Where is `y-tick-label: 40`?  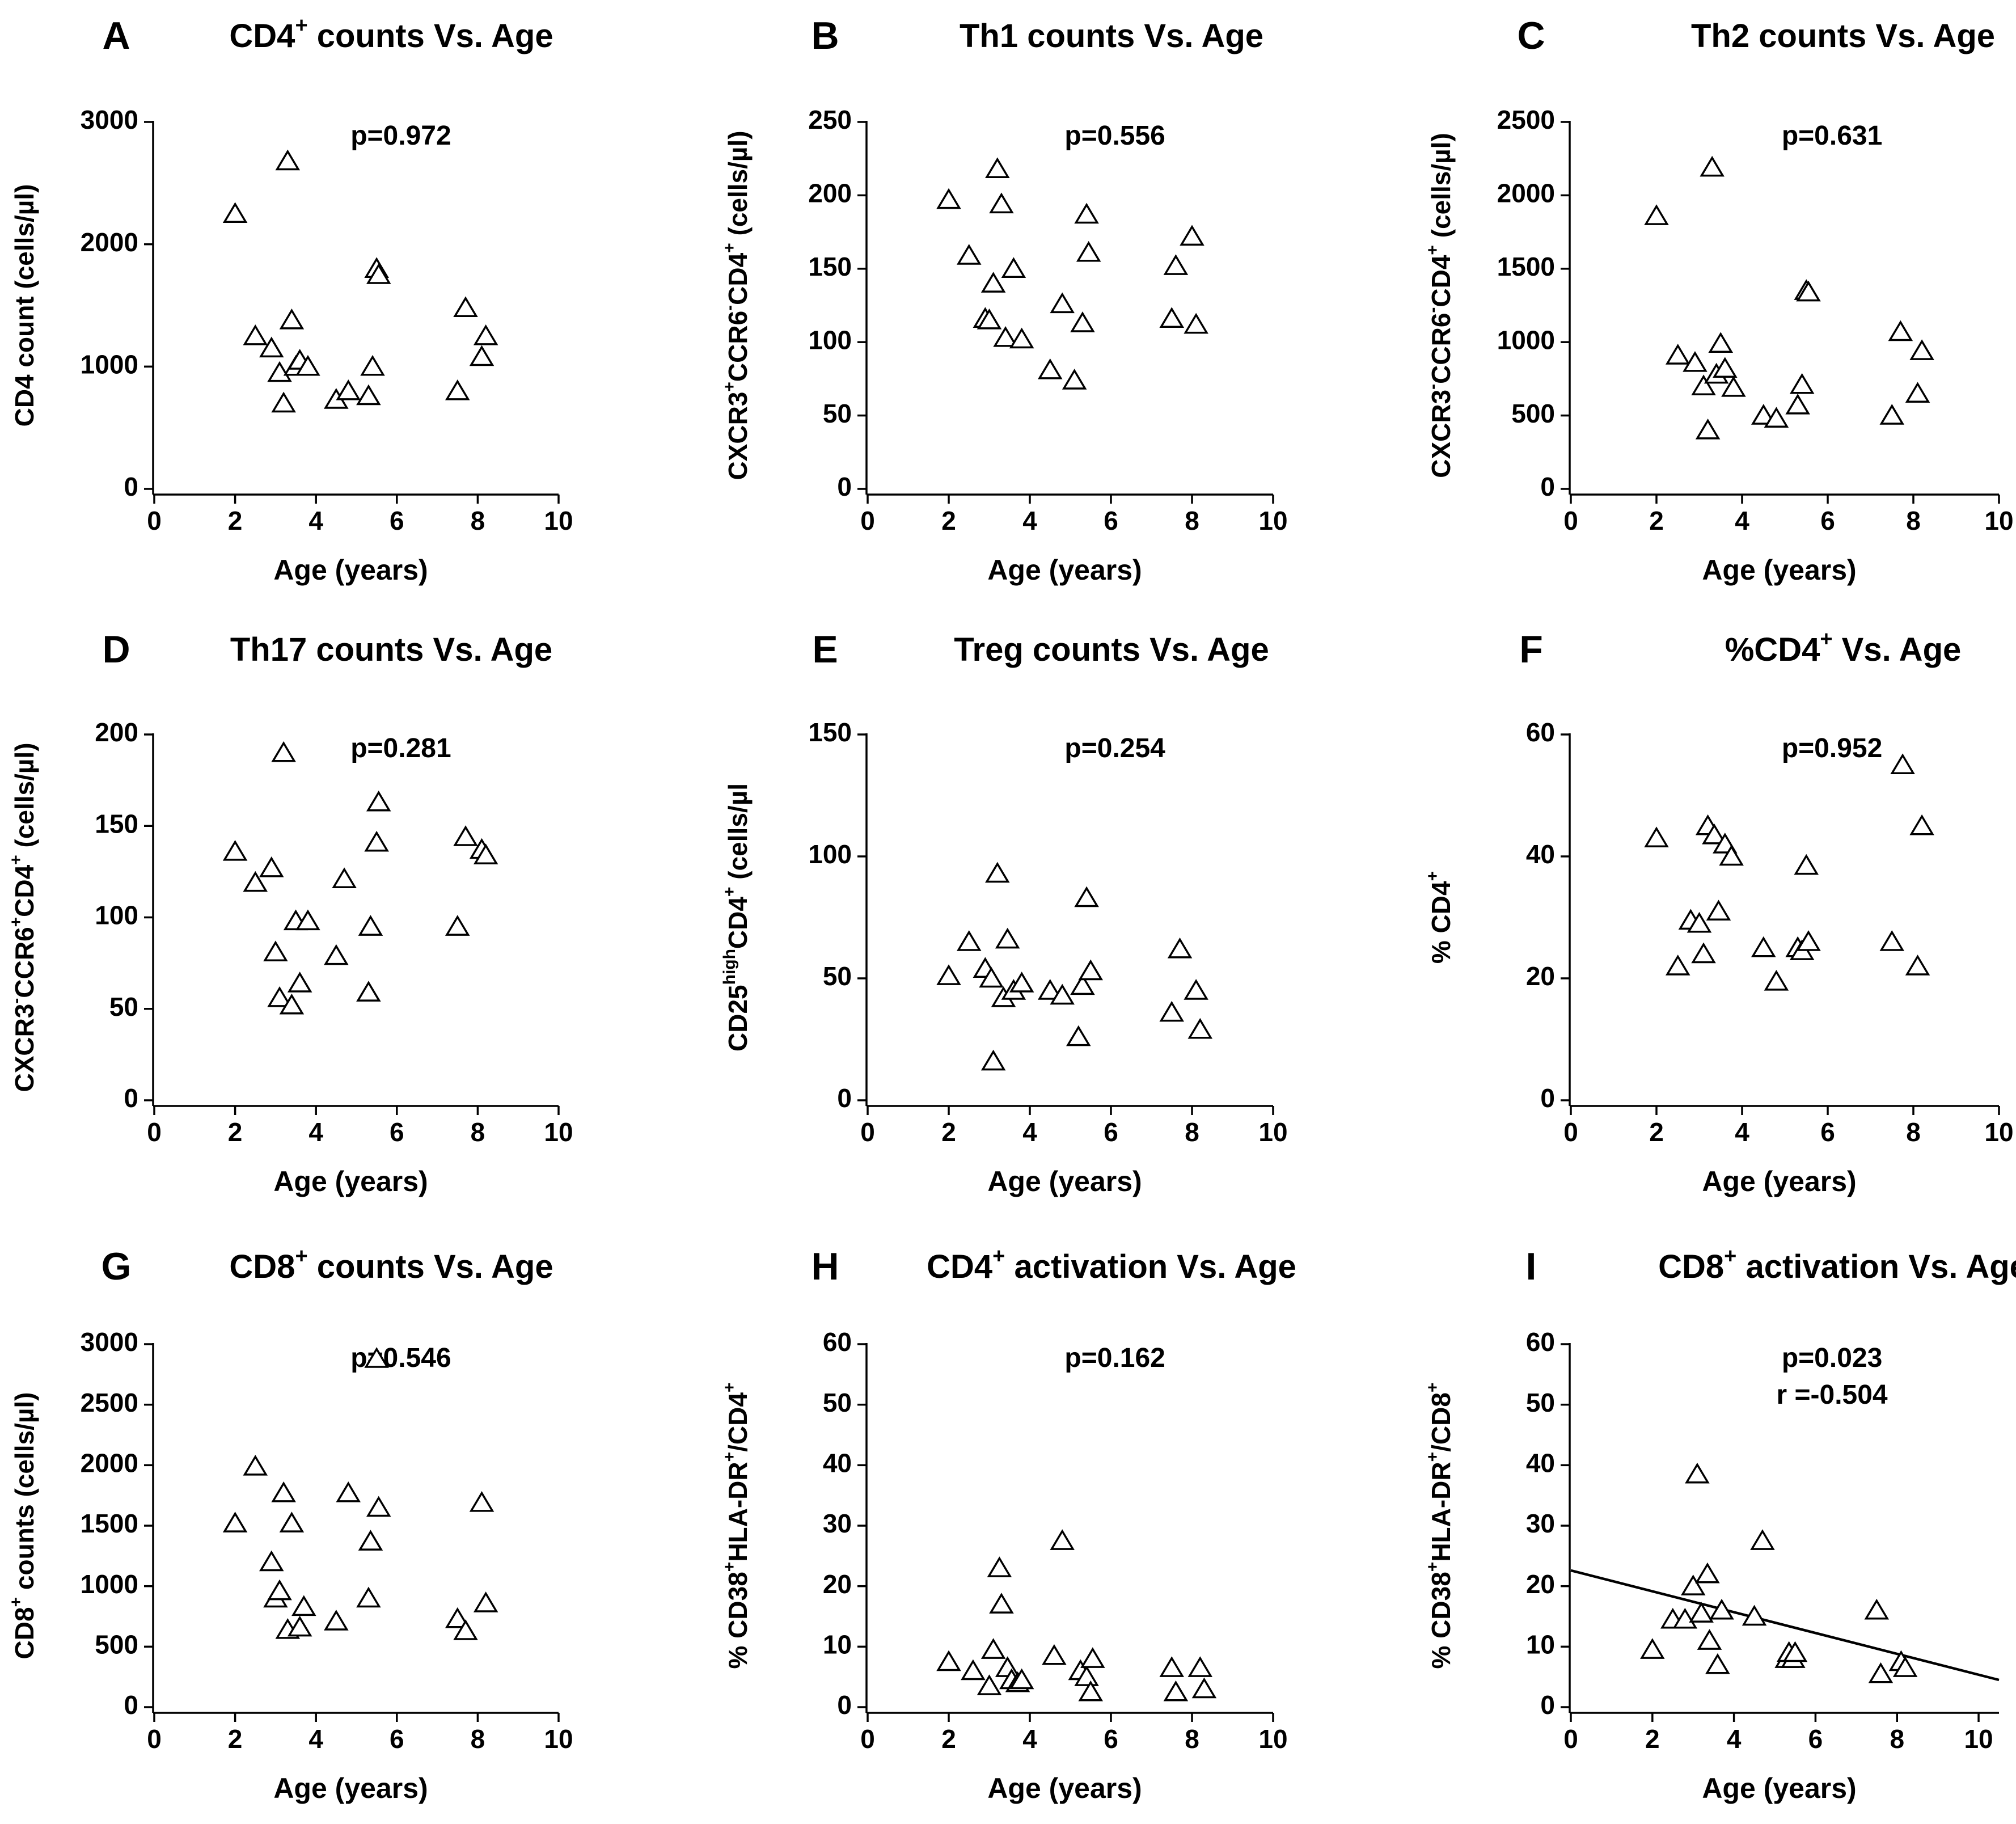
y-tick-label: 40 is located at coordinates (837, 1462).